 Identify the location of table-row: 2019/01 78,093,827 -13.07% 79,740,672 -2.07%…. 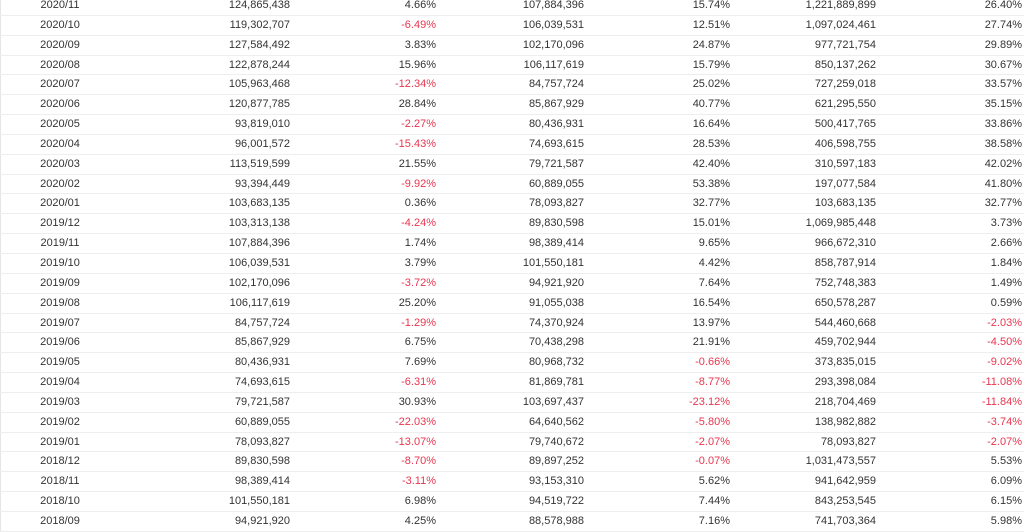
(512, 442).